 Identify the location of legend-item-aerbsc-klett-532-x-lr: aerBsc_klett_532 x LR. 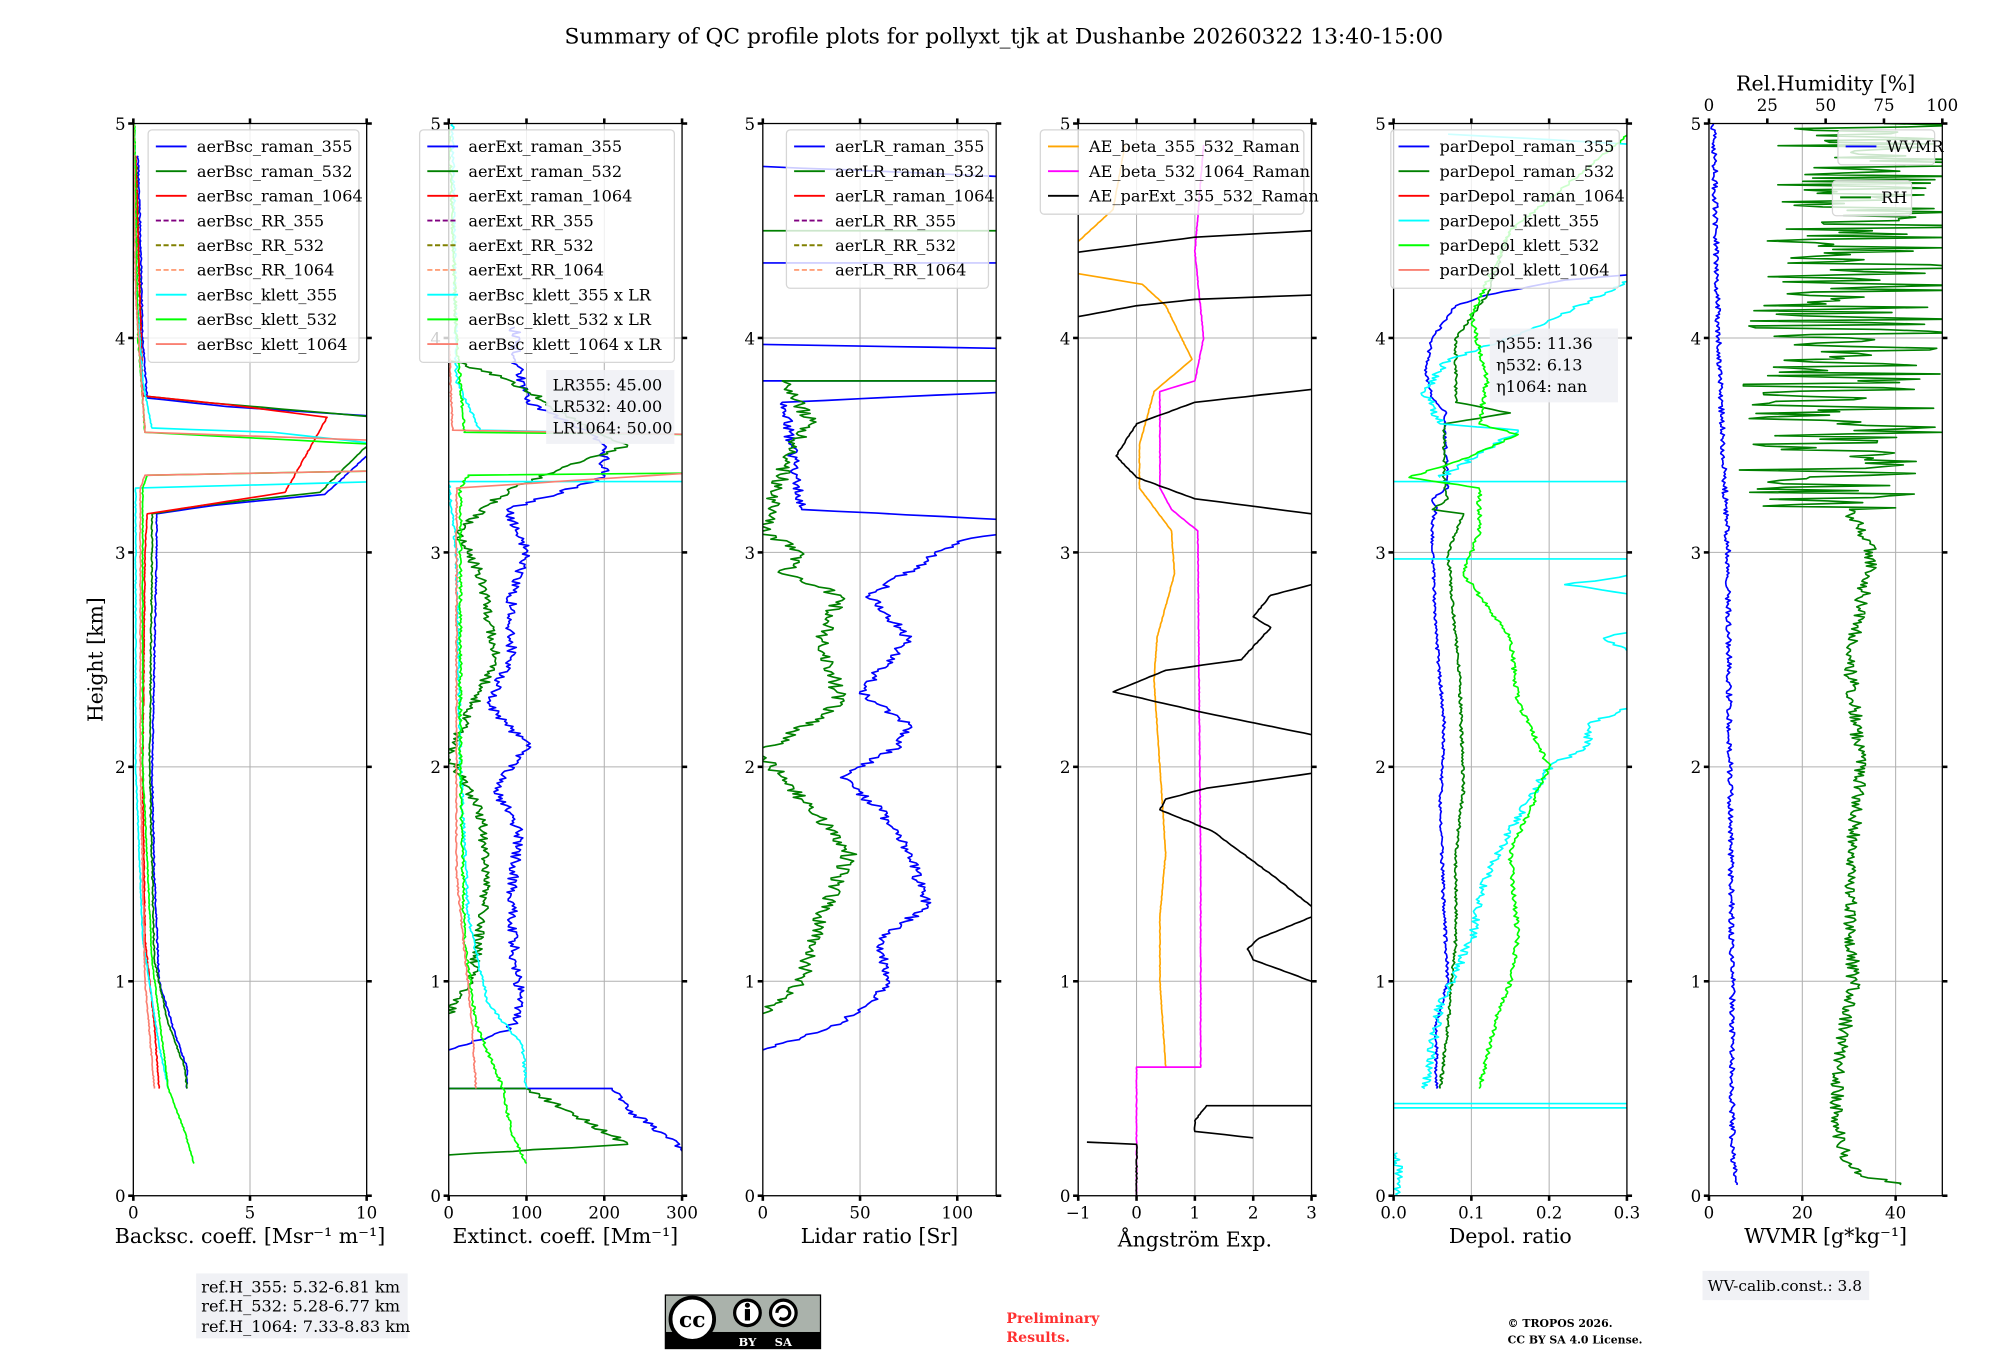
(539, 319).